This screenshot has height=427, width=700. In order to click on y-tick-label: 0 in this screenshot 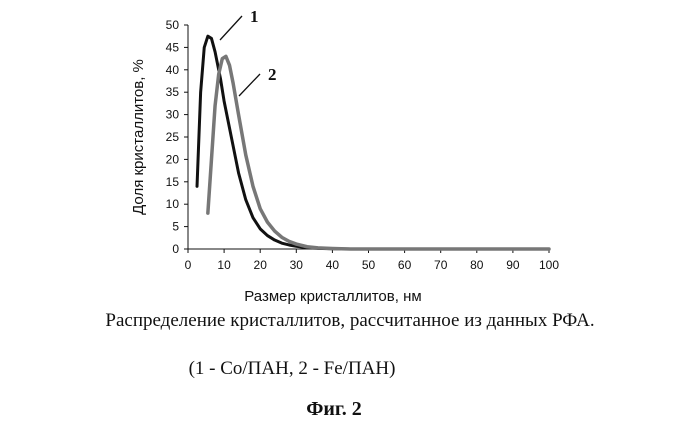, I will do `click(175, 249)`.